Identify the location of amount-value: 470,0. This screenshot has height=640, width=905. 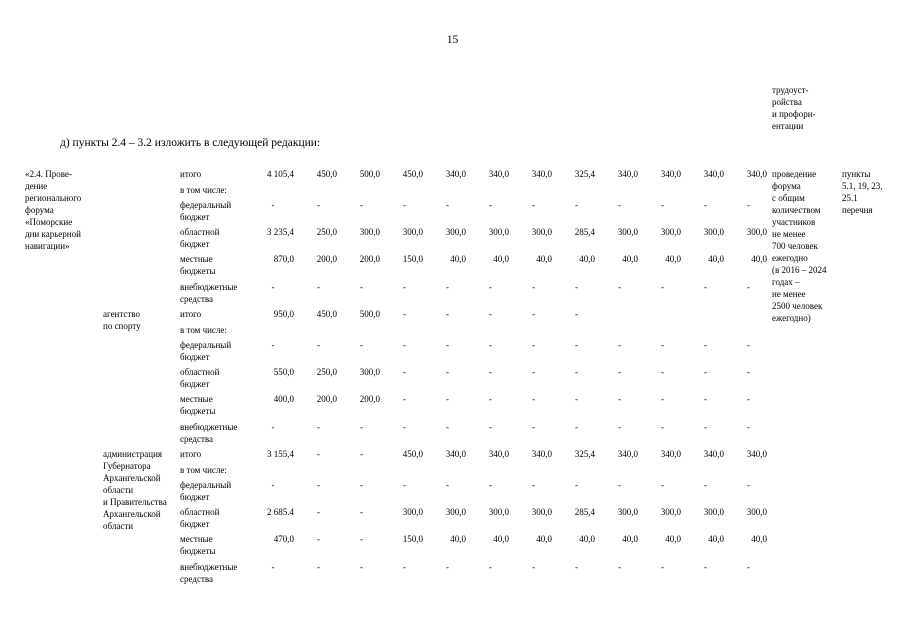
(283, 539).